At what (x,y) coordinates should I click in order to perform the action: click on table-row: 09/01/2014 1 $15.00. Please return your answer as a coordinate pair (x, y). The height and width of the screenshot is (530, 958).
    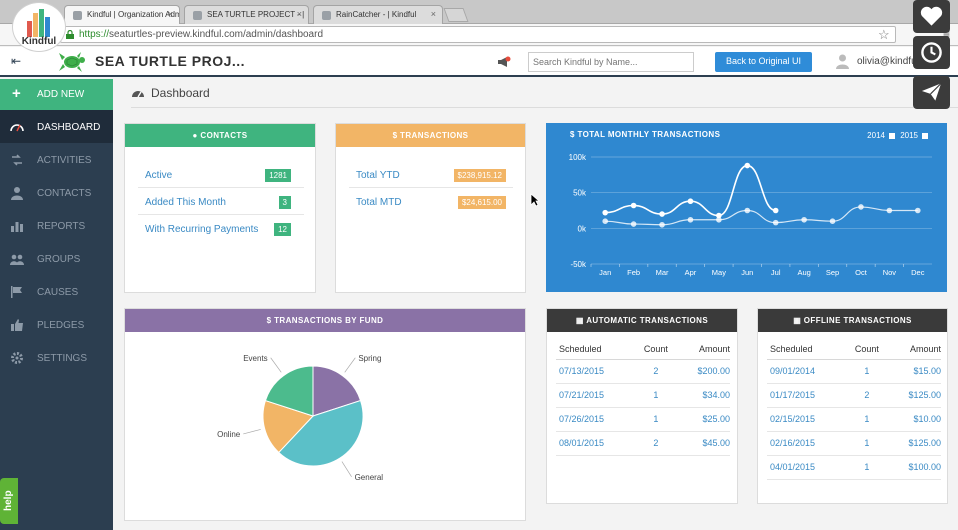
    Looking at the image, I should click on (854, 371).